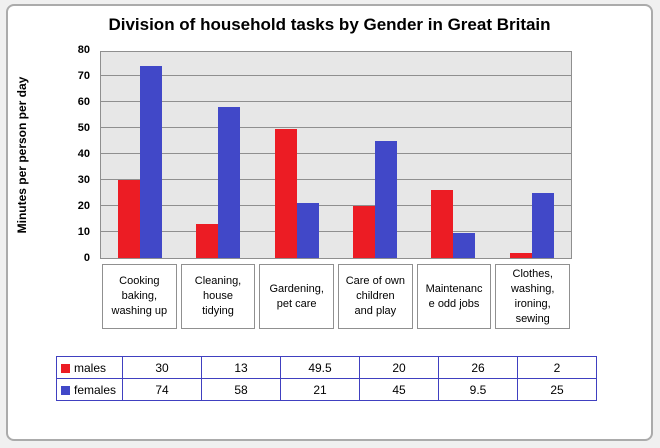 This screenshot has height=448, width=660. I want to click on category-label-line: washing up, so click(139, 311).